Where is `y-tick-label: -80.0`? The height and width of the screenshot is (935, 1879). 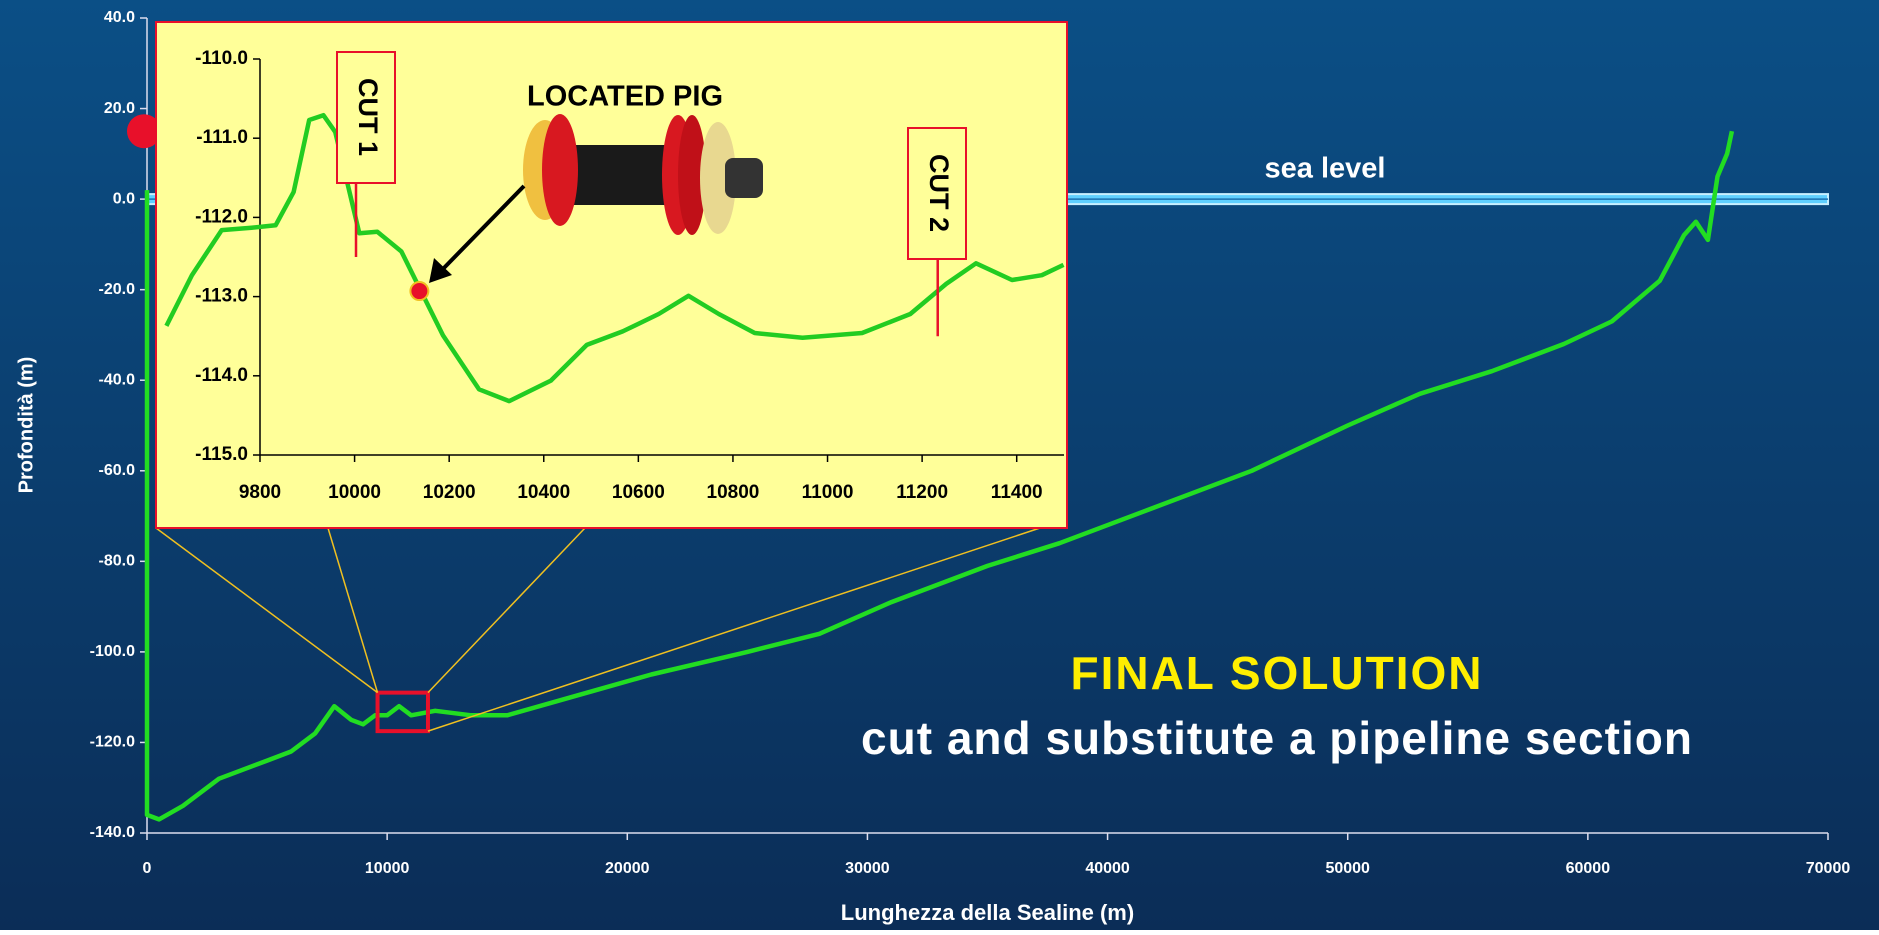
y-tick-label: -80.0 is located at coordinates (117, 561).